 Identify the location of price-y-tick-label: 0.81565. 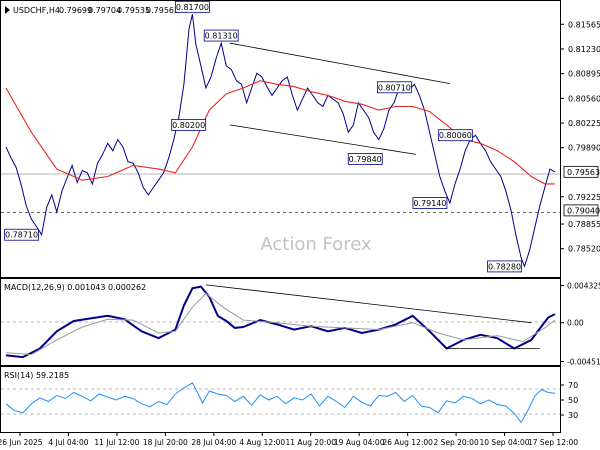
(584, 24).